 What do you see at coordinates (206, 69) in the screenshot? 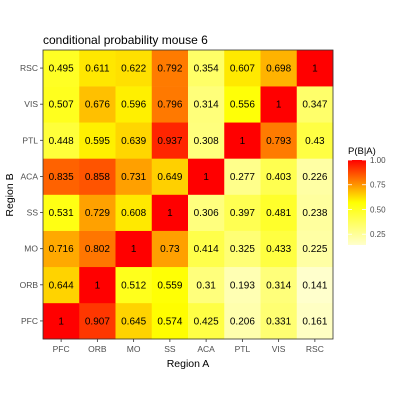
I see `cell-value-label: 0.354` at bounding box center [206, 69].